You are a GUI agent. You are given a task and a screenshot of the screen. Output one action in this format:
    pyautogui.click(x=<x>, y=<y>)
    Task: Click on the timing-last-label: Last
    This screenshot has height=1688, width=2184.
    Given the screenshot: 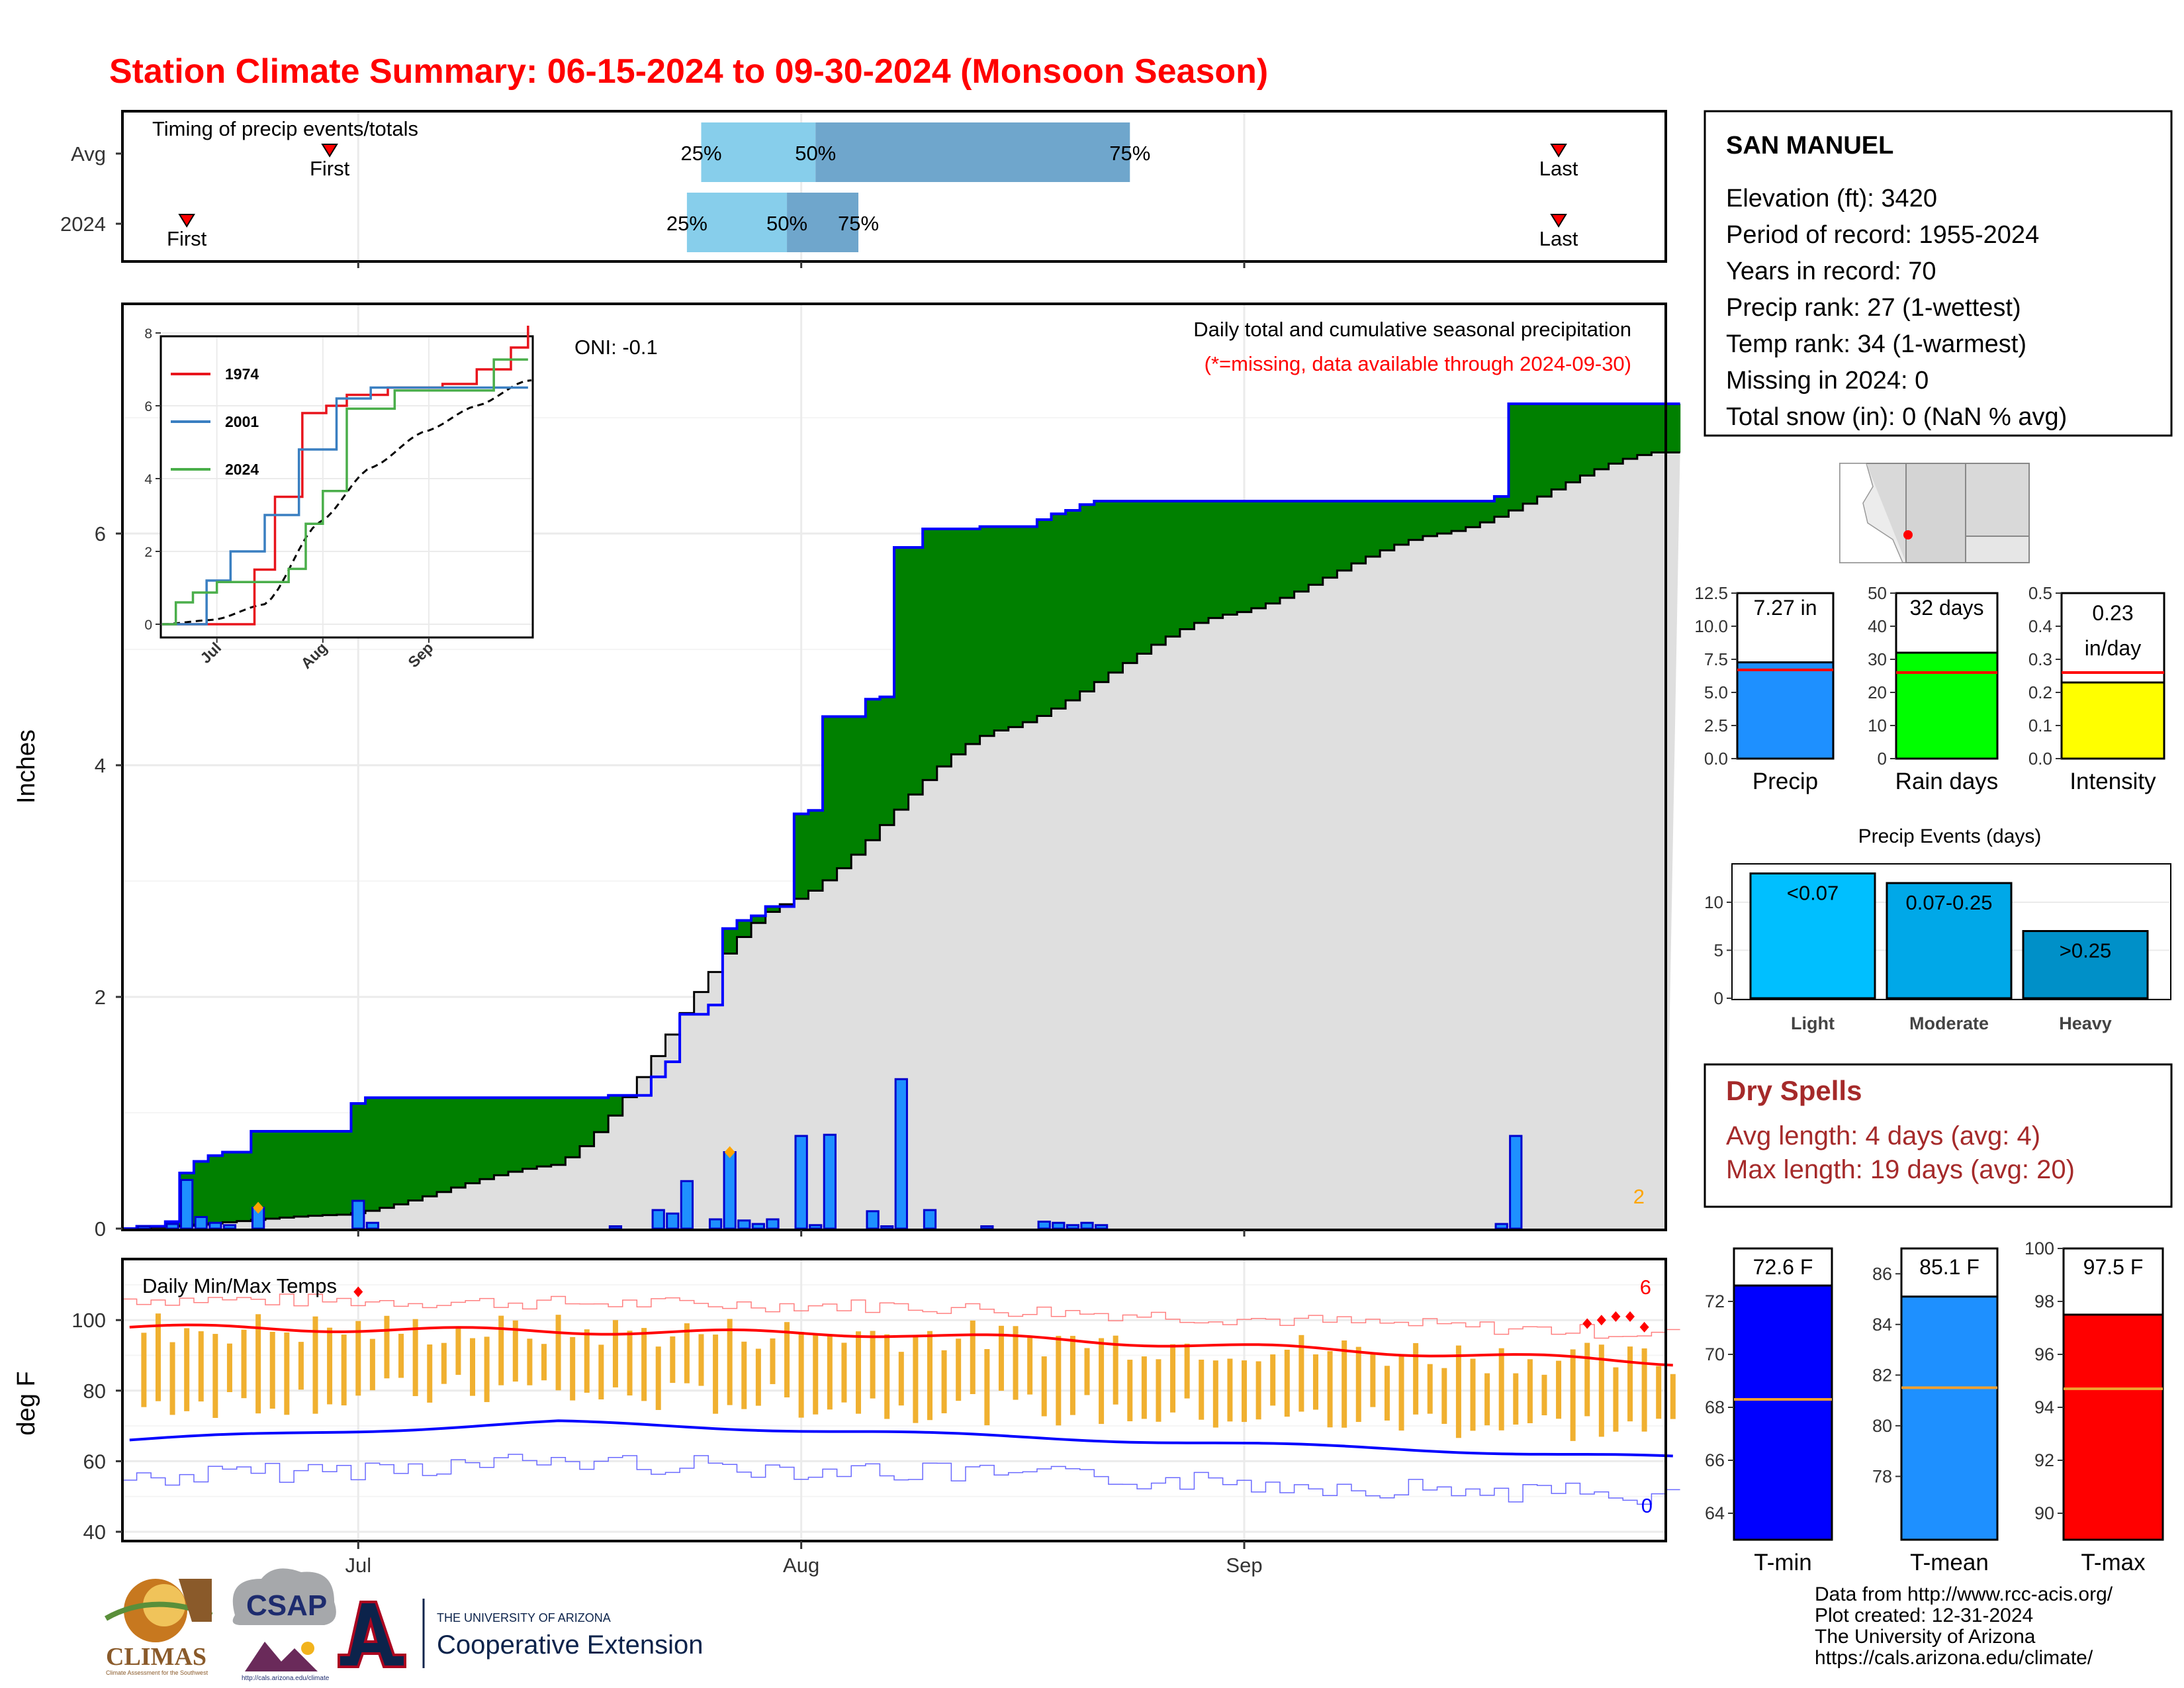 What is the action you would take?
    pyautogui.click(x=1558, y=238)
    